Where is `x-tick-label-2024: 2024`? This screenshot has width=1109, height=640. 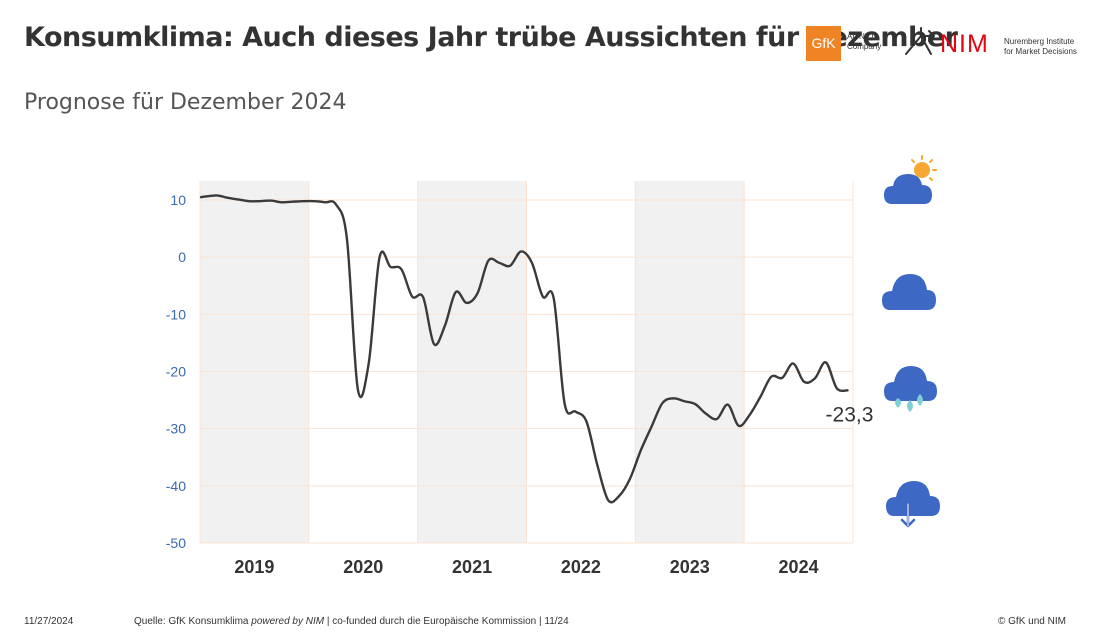 x-tick-label-2024: 2024 is located at coordinates (799, 567).